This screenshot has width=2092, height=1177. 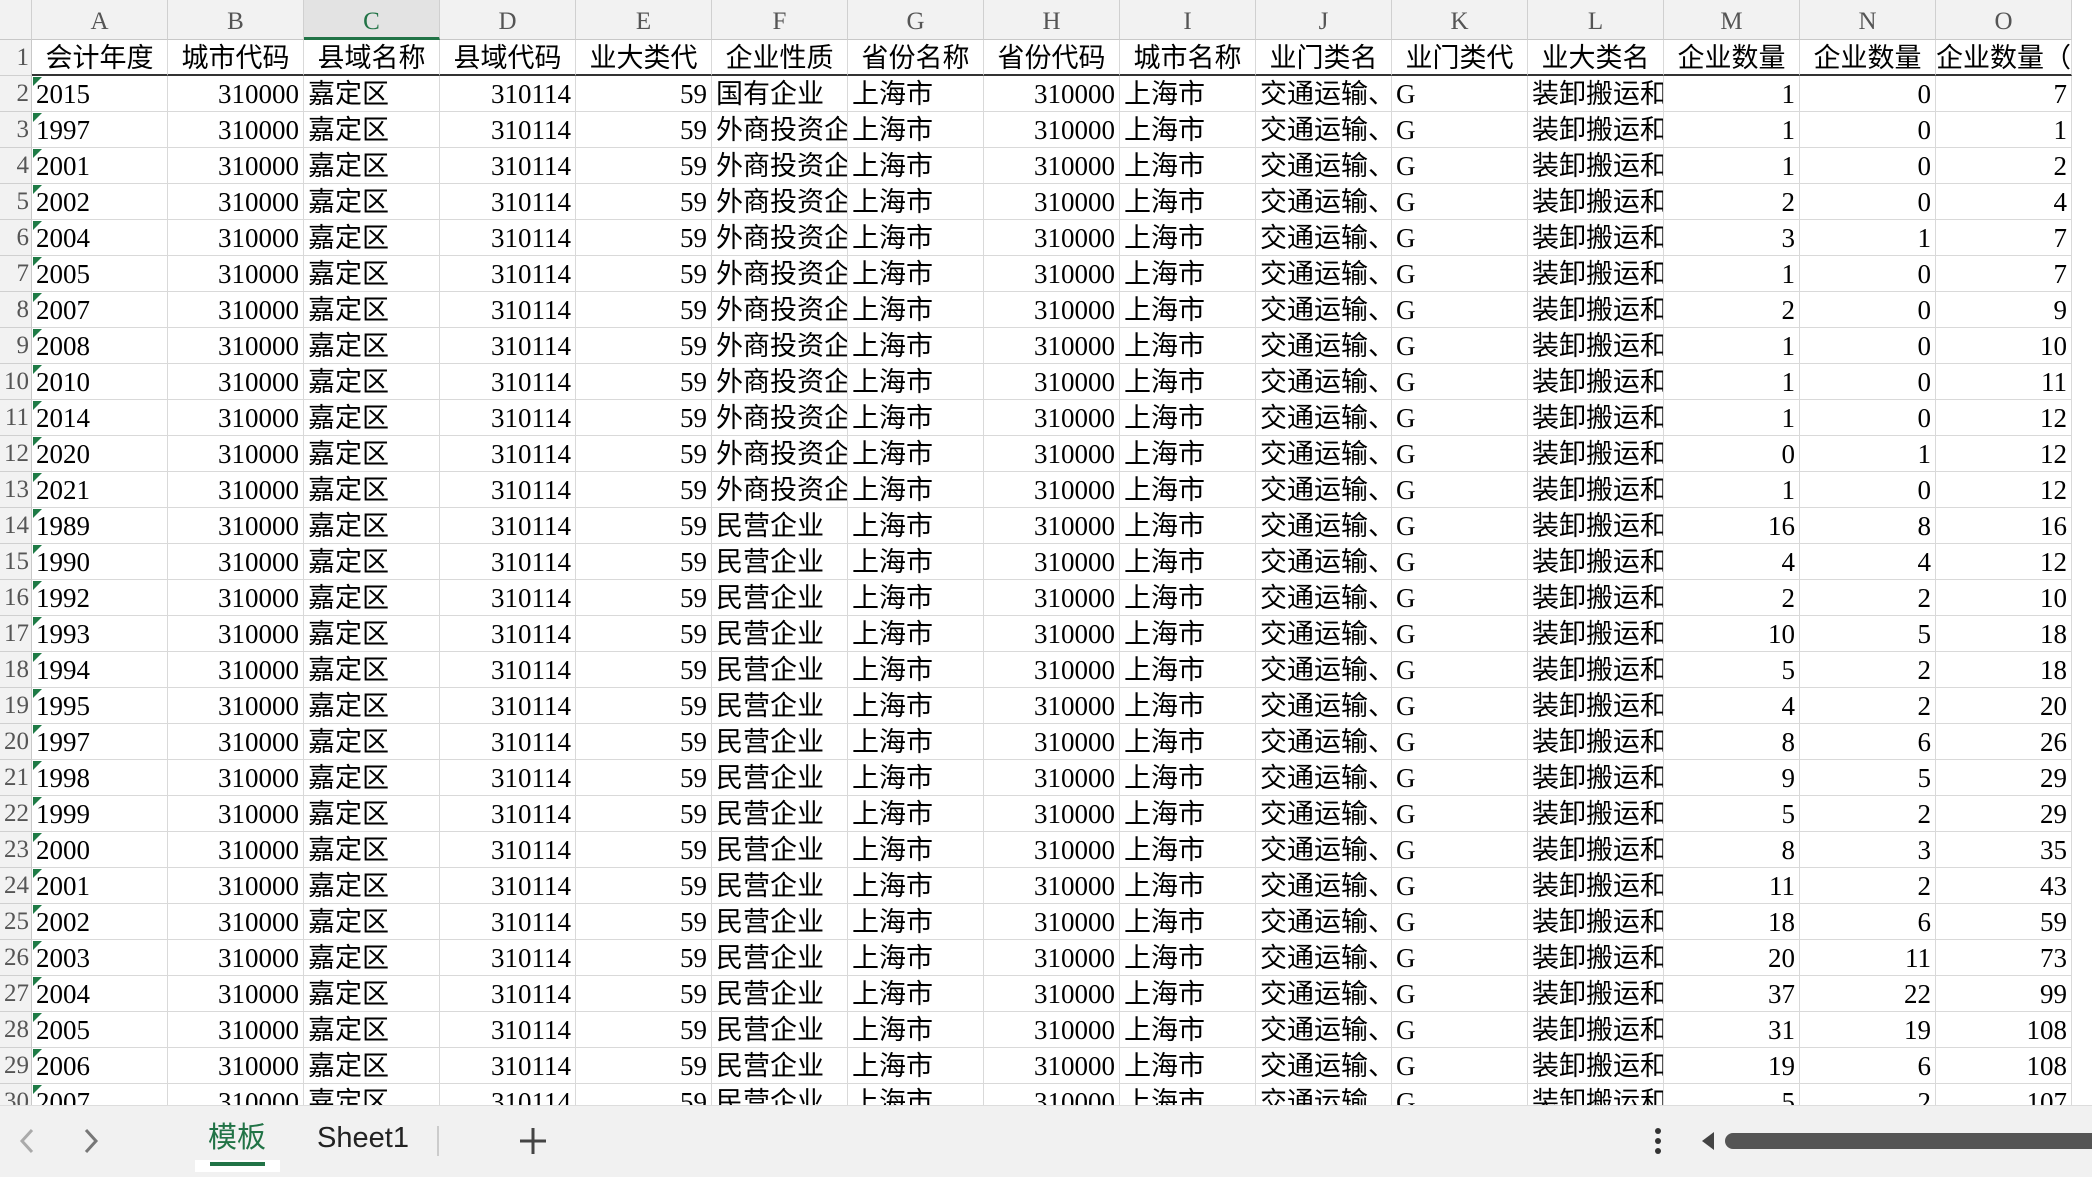 I want to click on cell: 1995, so click(x=100, y=706).